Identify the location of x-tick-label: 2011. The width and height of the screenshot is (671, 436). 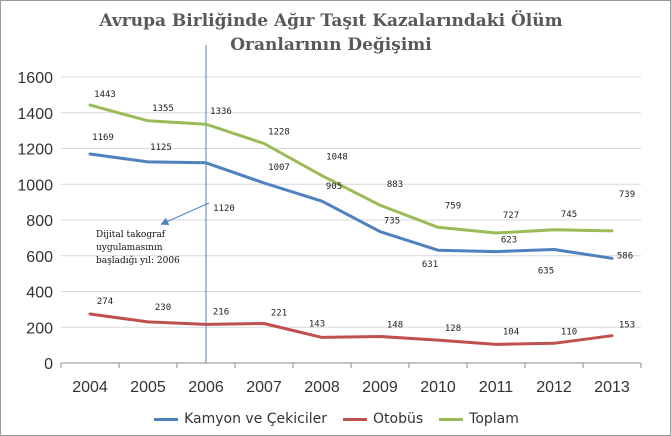
(496, 387).